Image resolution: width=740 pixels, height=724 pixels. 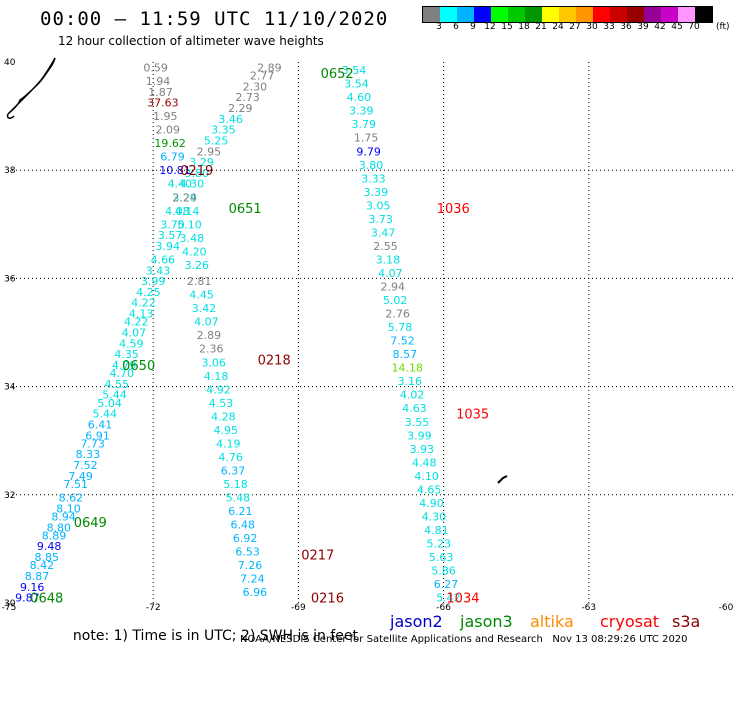 What do you see at coordinates (138, 366) in the screenshot?
I see `time-label: 0650` at bounding box center [138, 366].